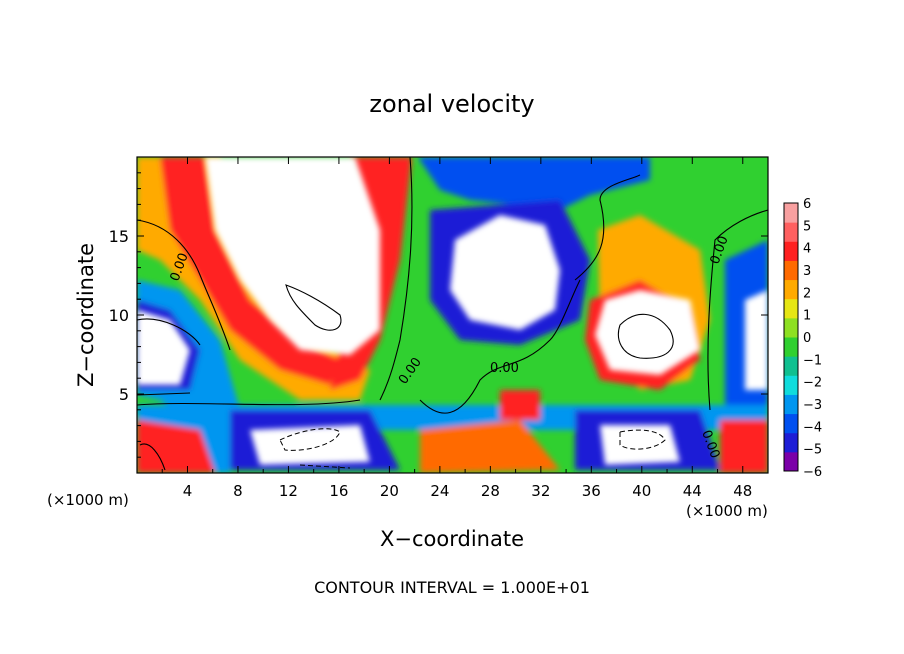  What do you see at coordinates (86, 315) in the screenshot?
I see `y-axis-label: Z−coordinate` at bounding box center [86, 315].